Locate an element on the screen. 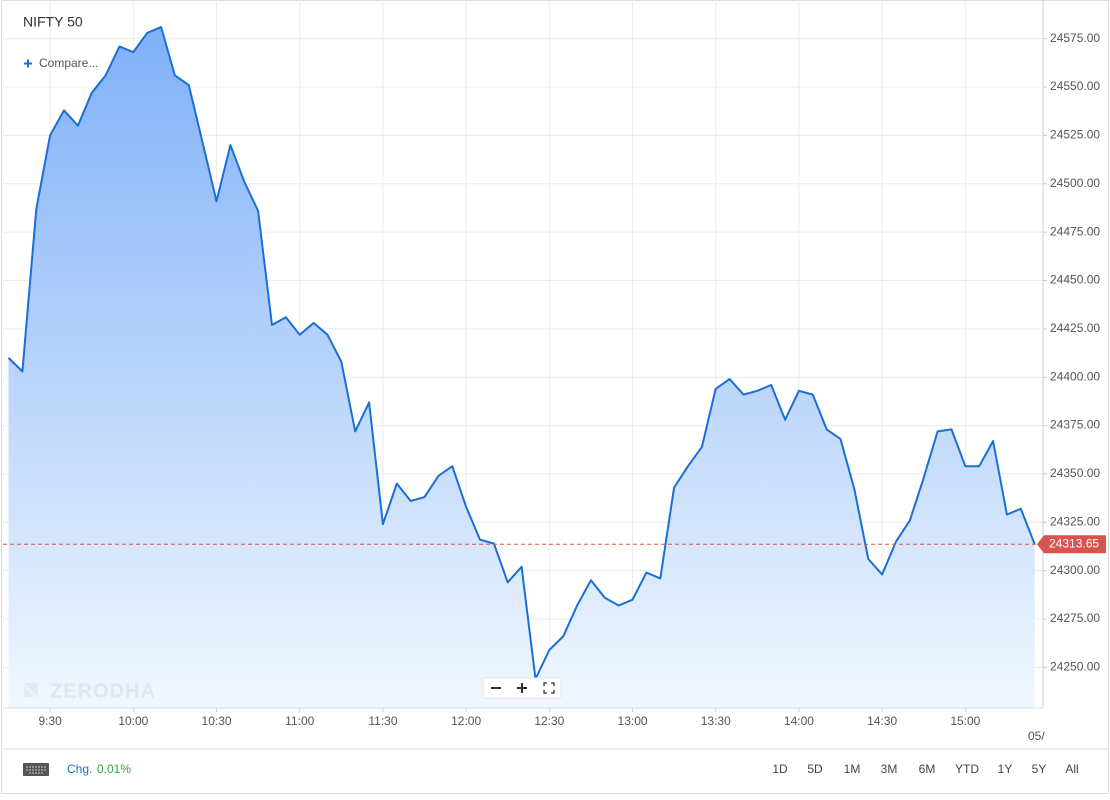  x-tick-label: 13:30 is located at coordinates (716, 721).